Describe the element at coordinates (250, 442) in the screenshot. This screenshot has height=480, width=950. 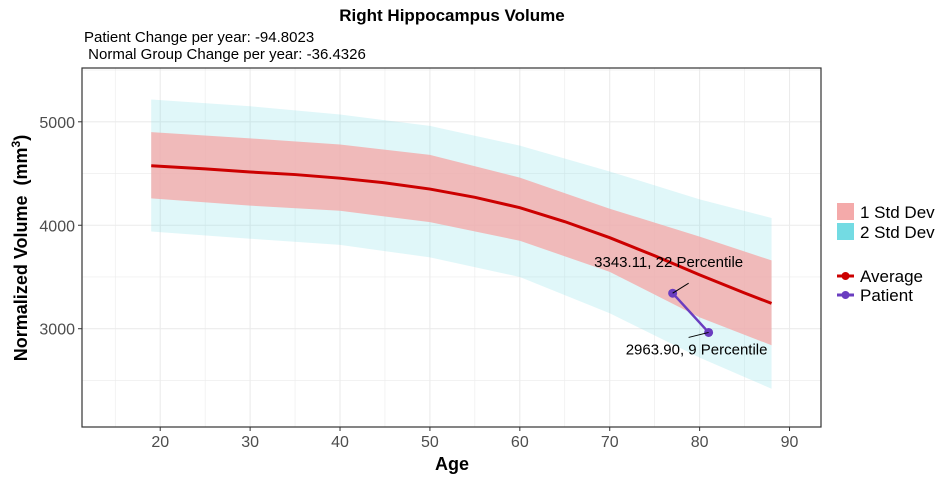
I see `x-tick-label: 30` at that location.